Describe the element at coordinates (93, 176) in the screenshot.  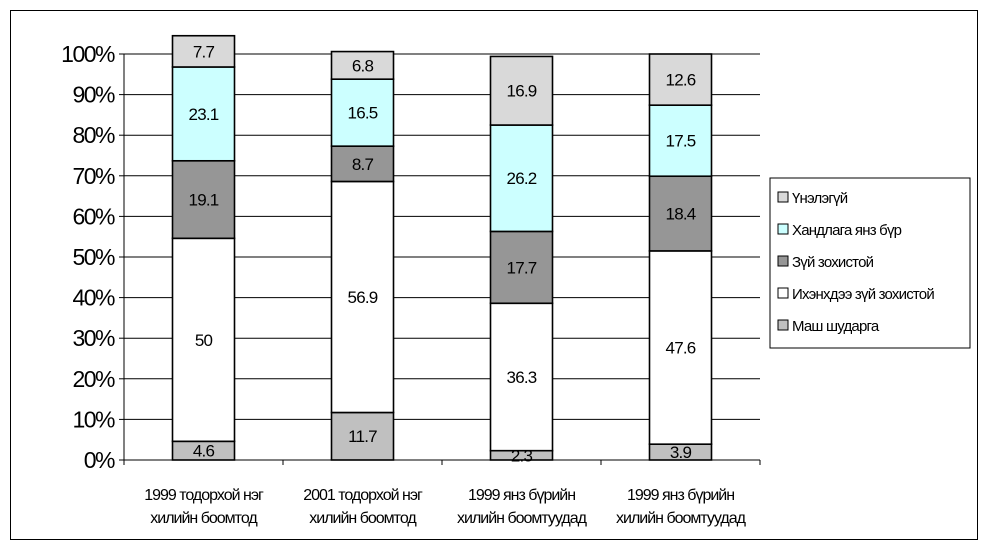
I see `y-tick-label: 70%` at that location.